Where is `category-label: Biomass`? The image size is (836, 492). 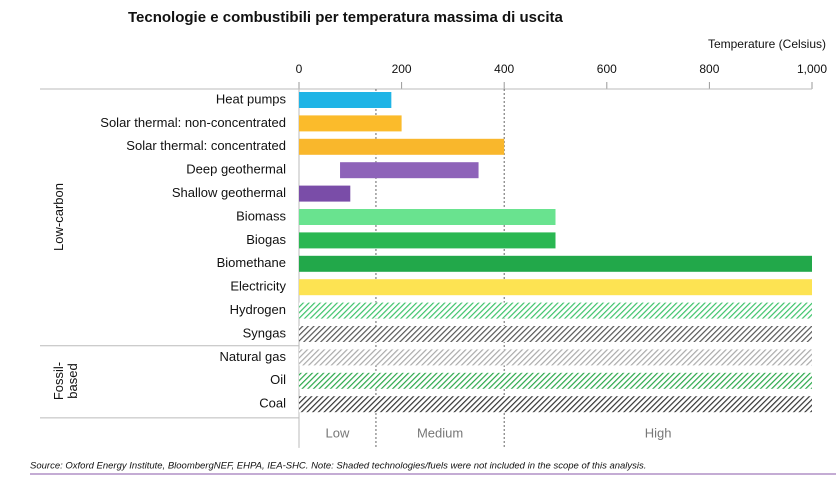 category-label: Biomass is located at coordinates (261, 215).